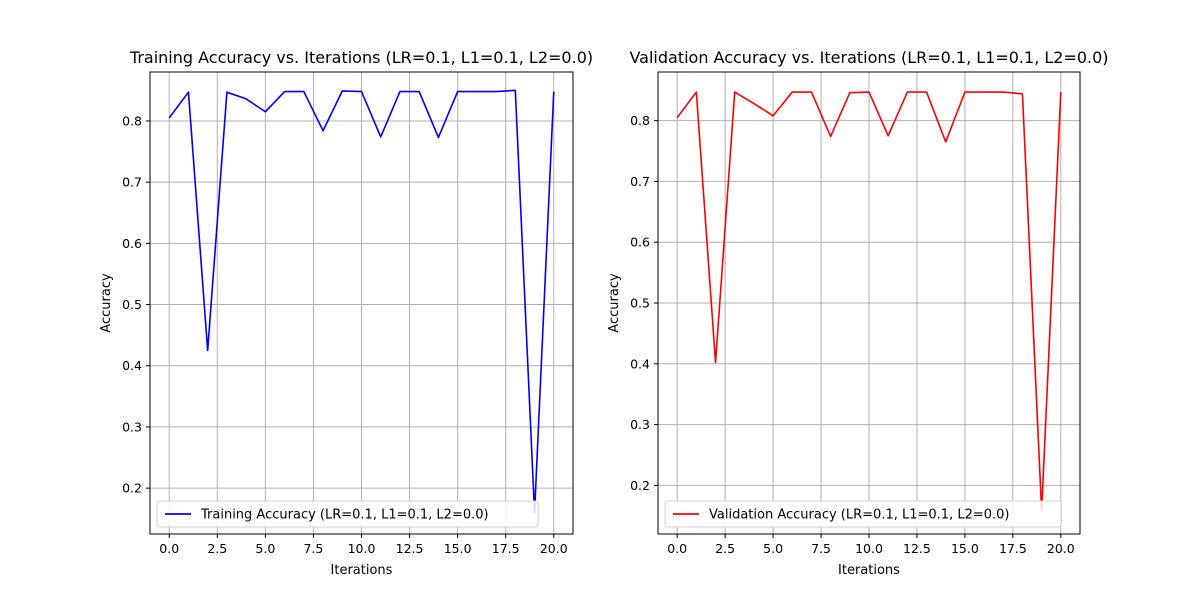 The width and height of the screenshot is (1200, 600). Describe the element at coordinates (965, 548) in the screenshot. I see `chart-2-x-tick-label-6: 15.0` at that location.